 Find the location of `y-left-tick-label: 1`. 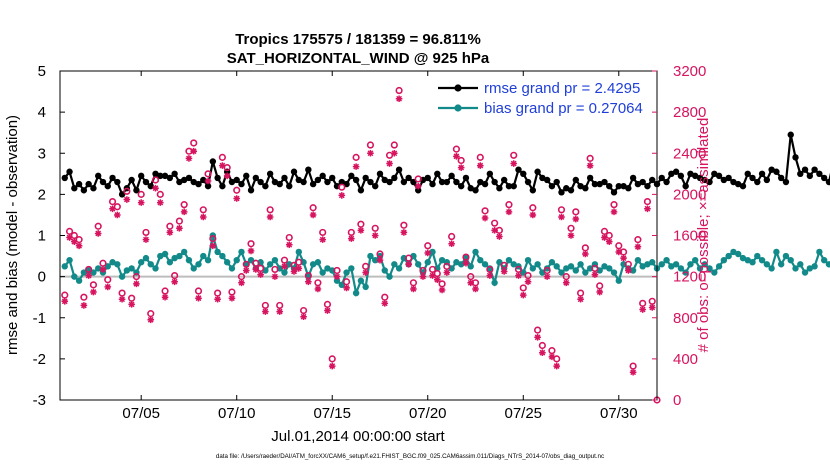

y-left-tick-label: 1 is located at coordinates (42, 236).